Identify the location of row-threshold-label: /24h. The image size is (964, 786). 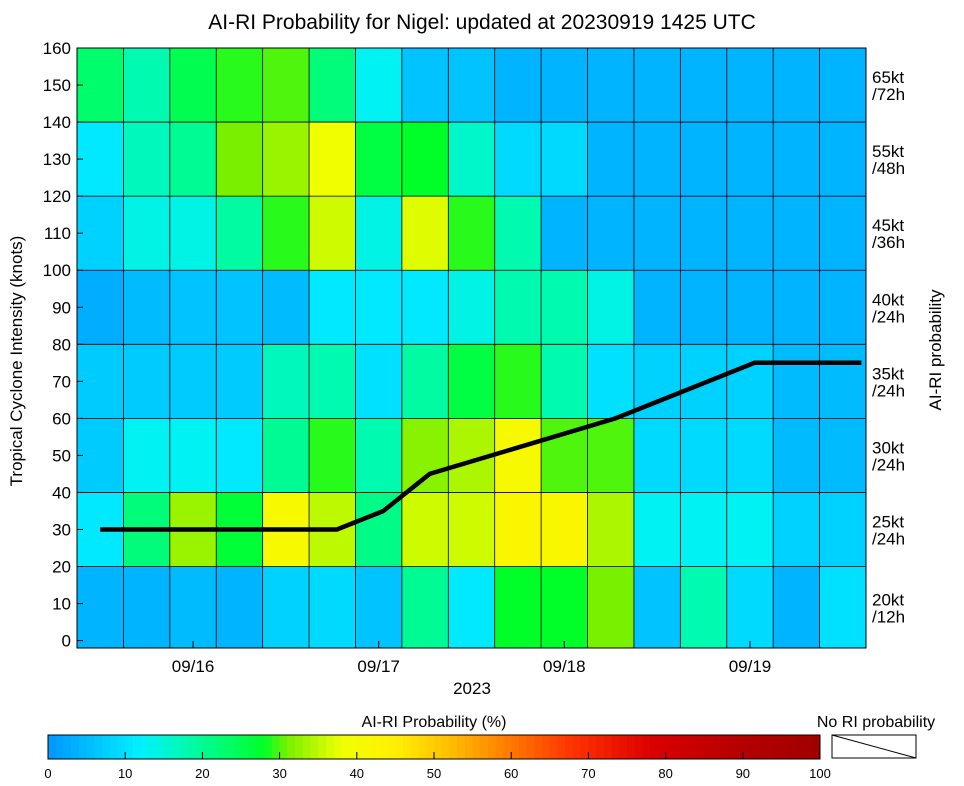
(888, 390).